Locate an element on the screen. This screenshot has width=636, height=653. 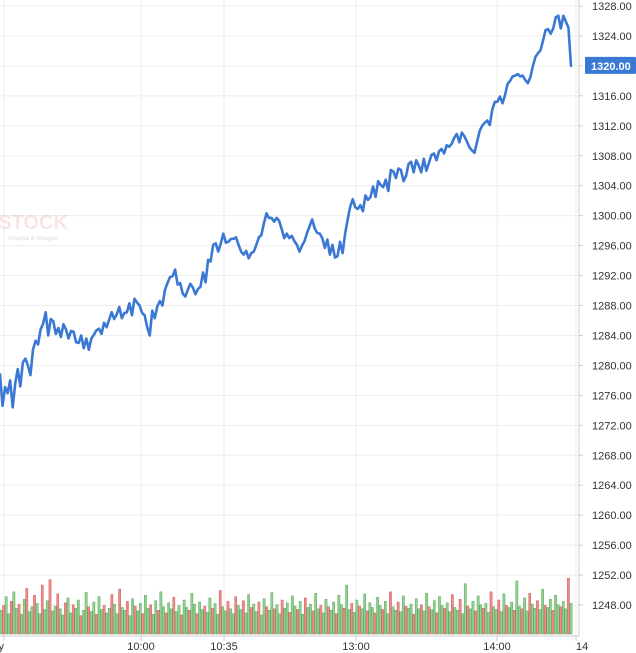
x-tick-label: 10:00 is located at coordinates (141, 647).